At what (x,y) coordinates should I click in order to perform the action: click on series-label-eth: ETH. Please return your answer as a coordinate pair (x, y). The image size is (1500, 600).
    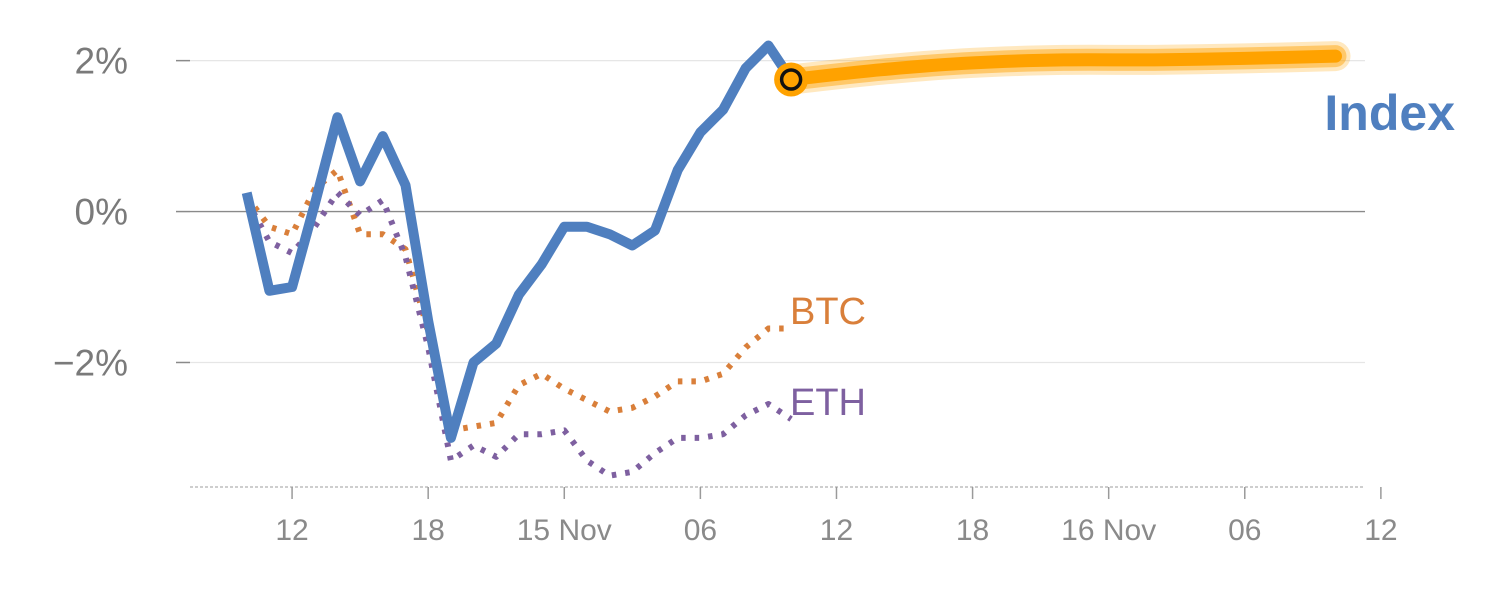
    Looking at the image, I should click on (828, 403).